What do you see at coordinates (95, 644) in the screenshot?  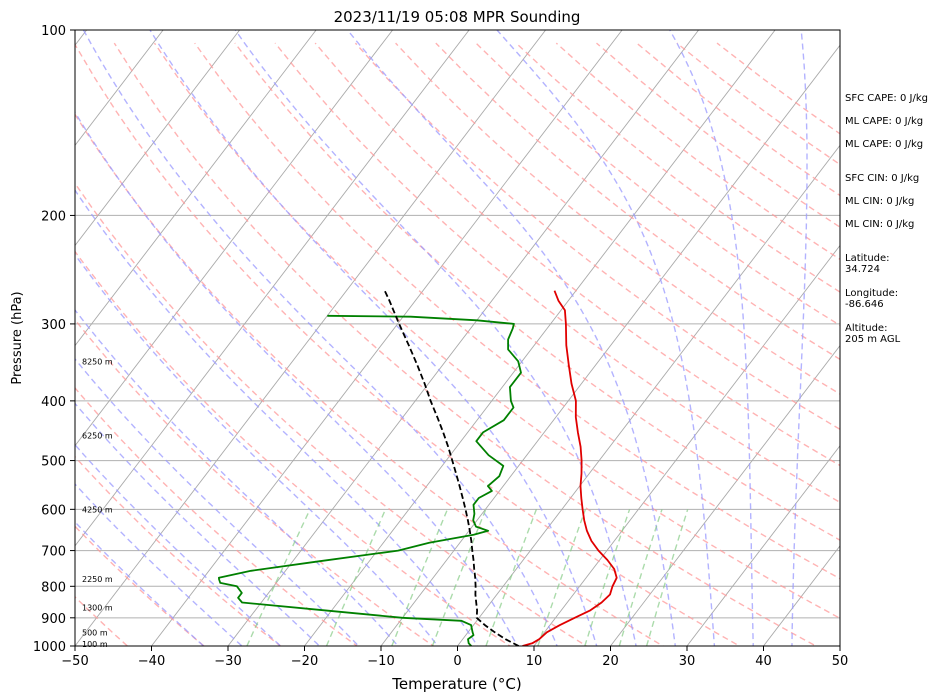 I see `height-label: 100 m` at bounding box center [95, 644].